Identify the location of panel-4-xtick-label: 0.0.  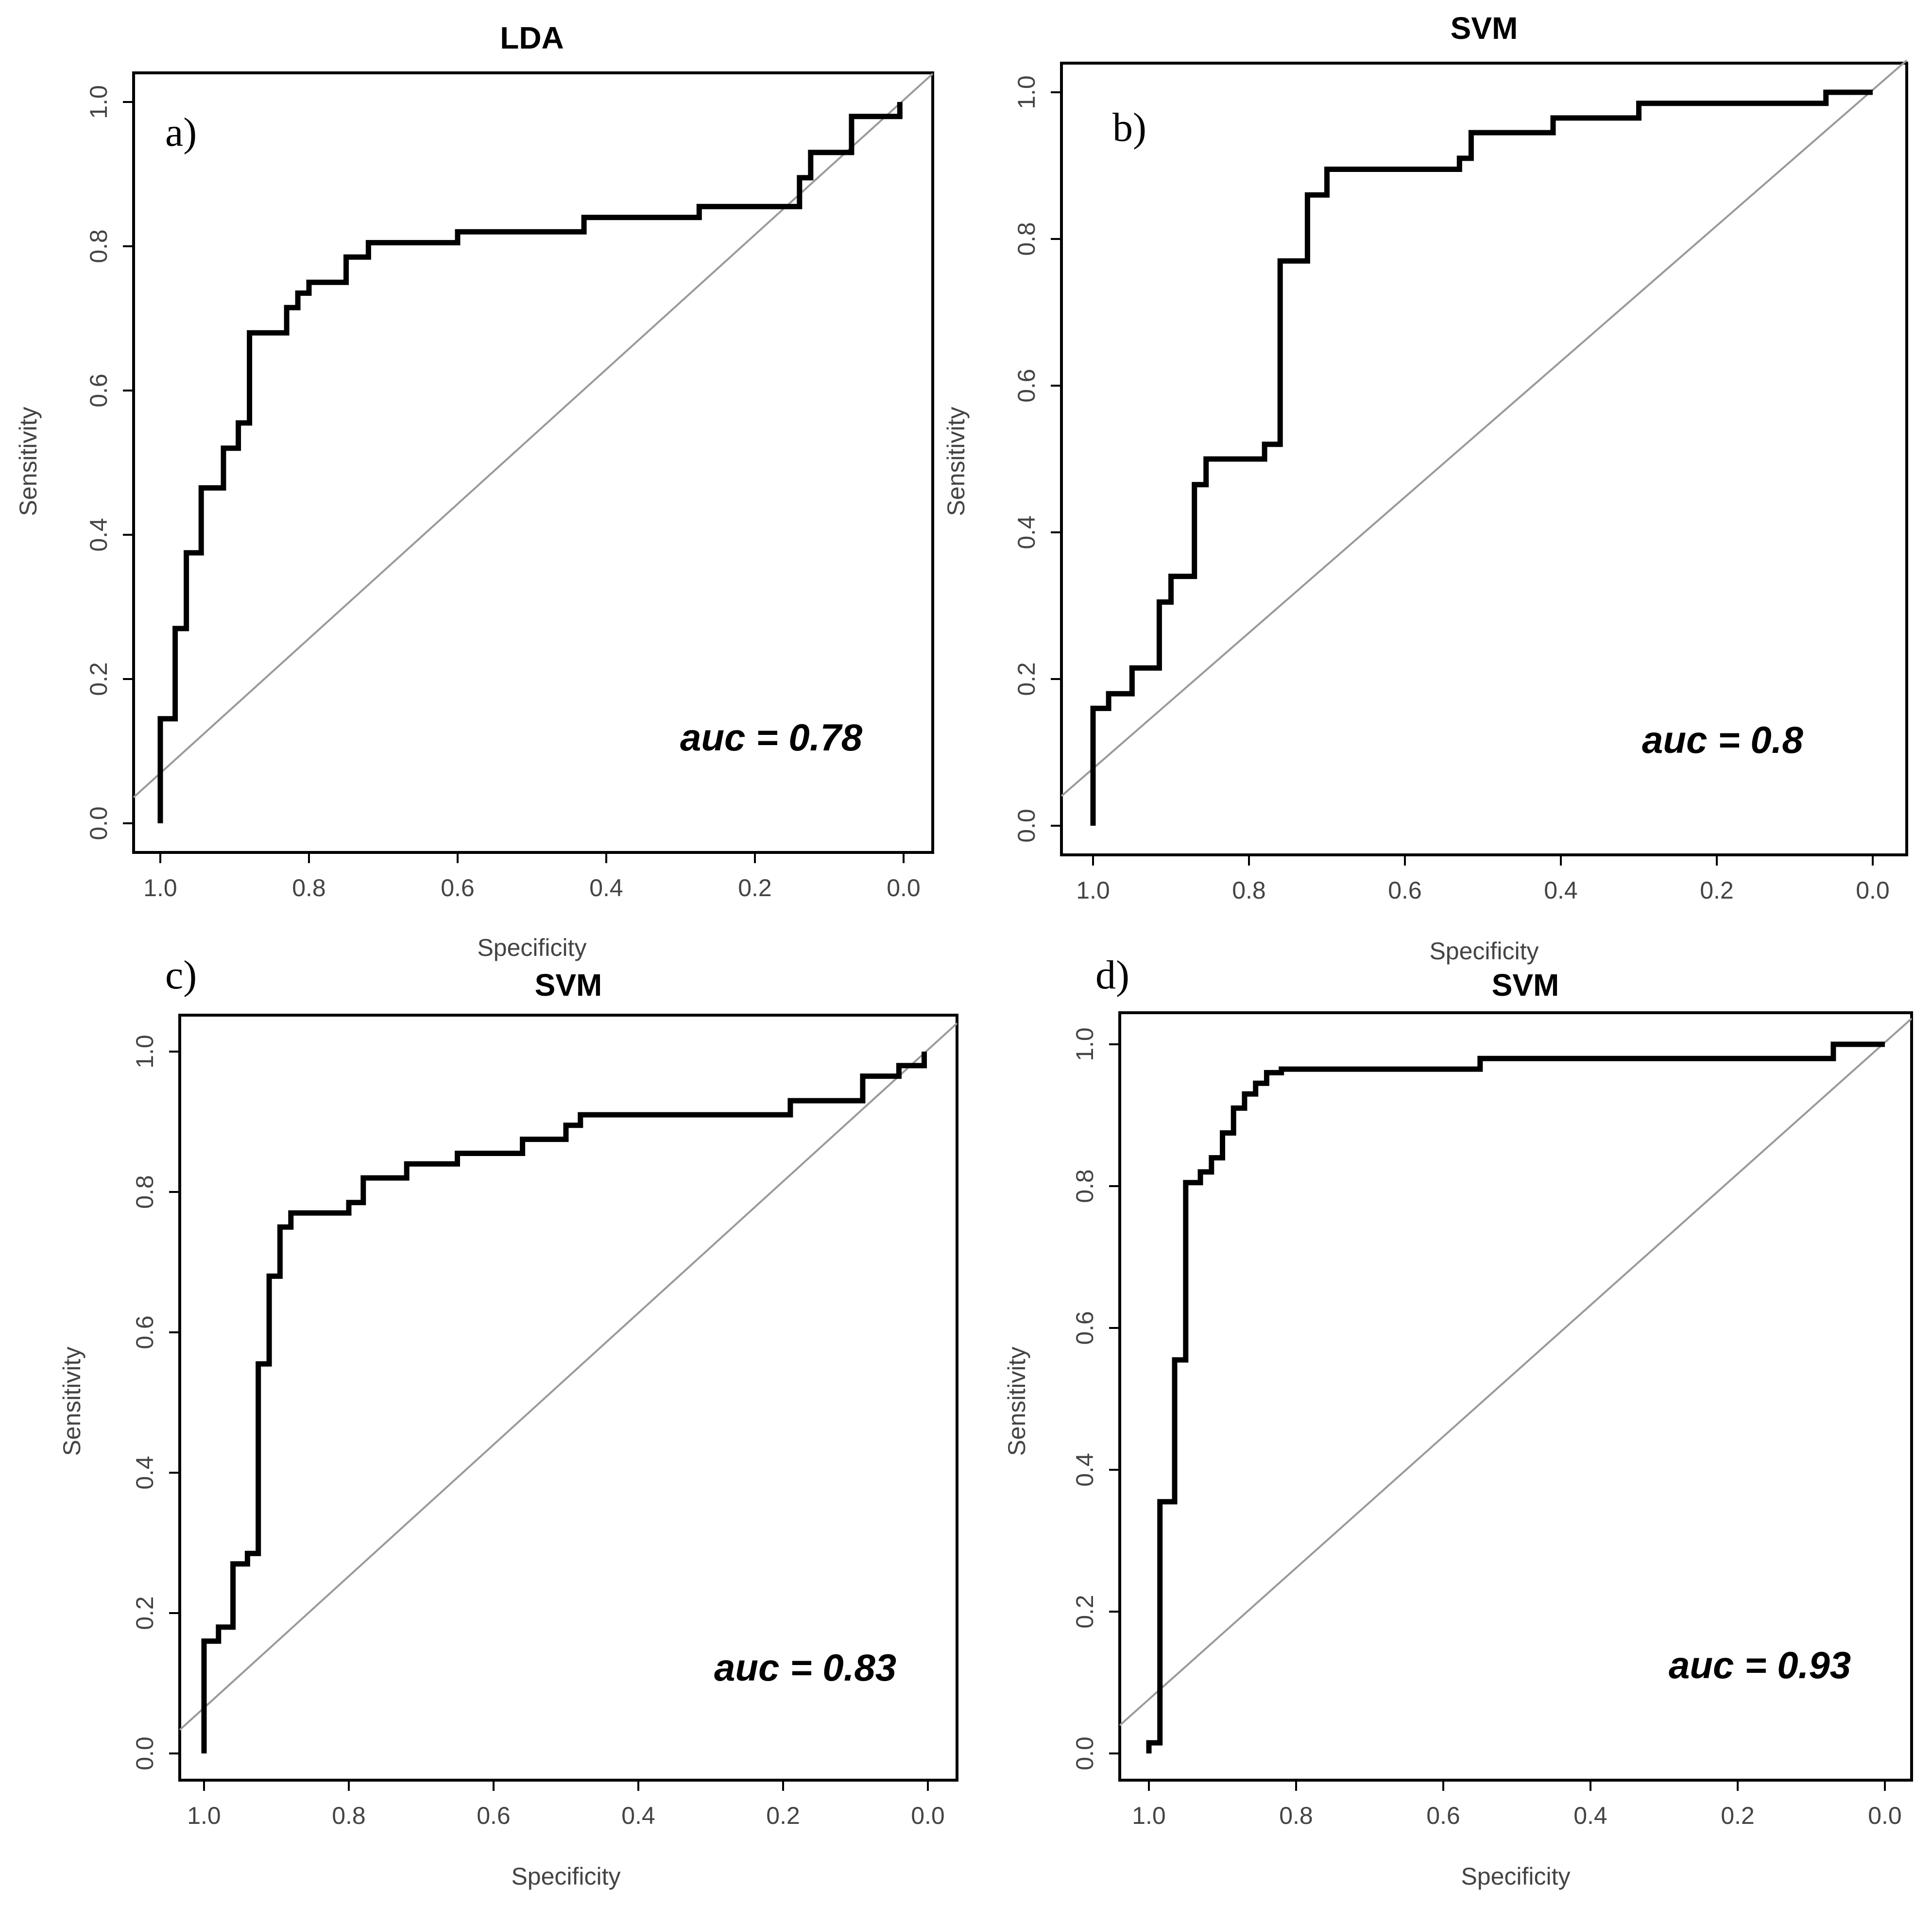
(1885, 1815).